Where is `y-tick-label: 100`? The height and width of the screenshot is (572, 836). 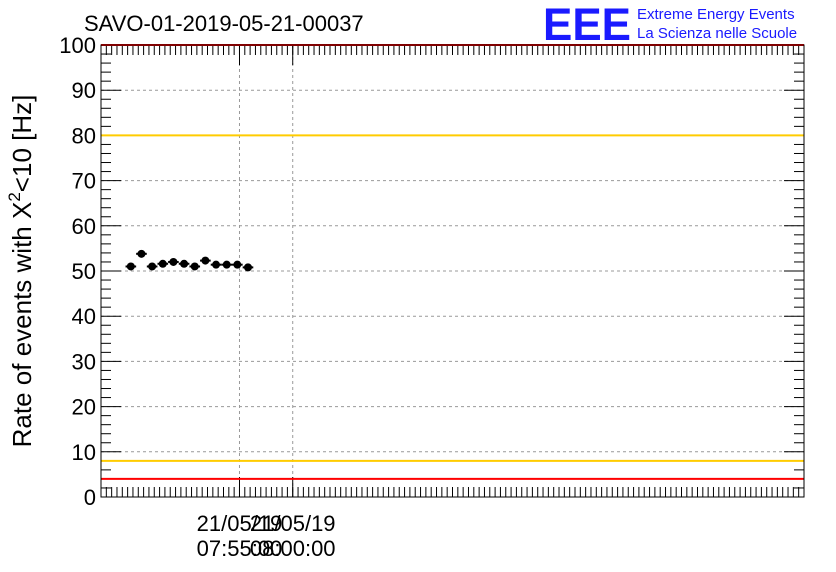 y-tick-label: 100 is located at coordinates (77, 45).